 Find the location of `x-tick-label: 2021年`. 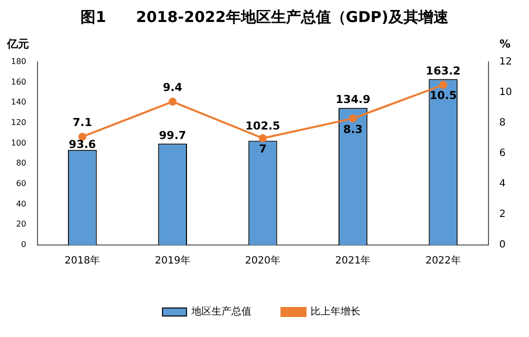

x-tick-label: 2021年 is located at coordinates (353, 260).